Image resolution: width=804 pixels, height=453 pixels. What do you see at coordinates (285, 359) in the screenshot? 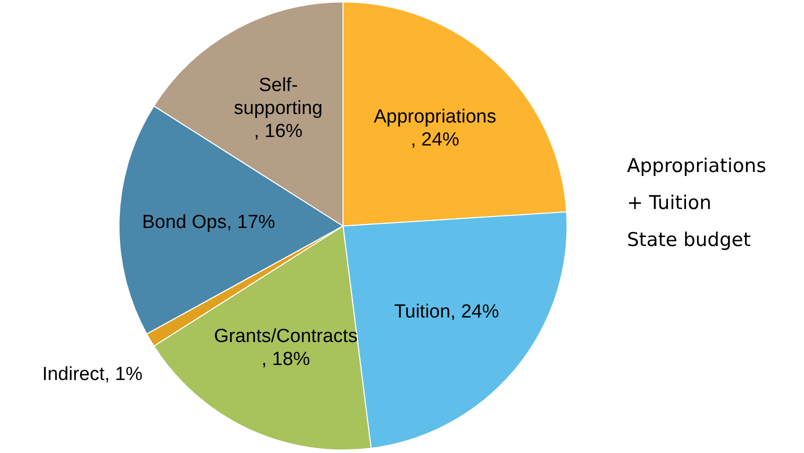
I see `data-label: , 18%` at bounding box center [285, 359].